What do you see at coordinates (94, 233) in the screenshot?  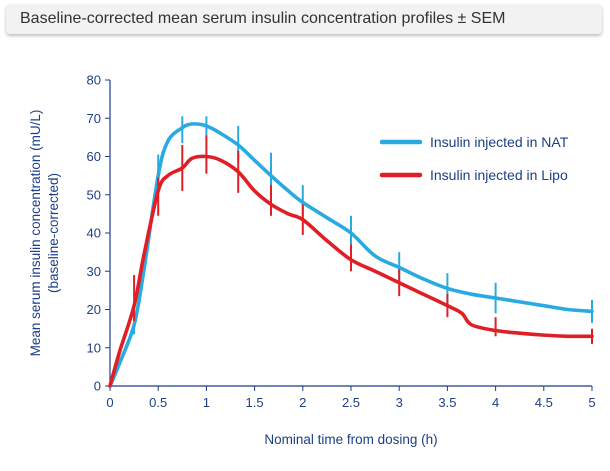 I see `y-tick-label: 40` at bounding box center [94, 233].